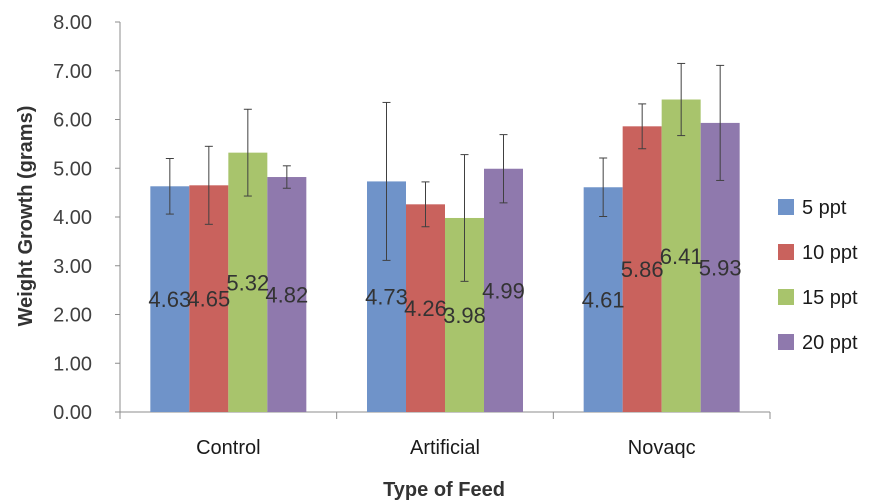  I want to click on legend-label: 20 ppt, so click(830, 343).